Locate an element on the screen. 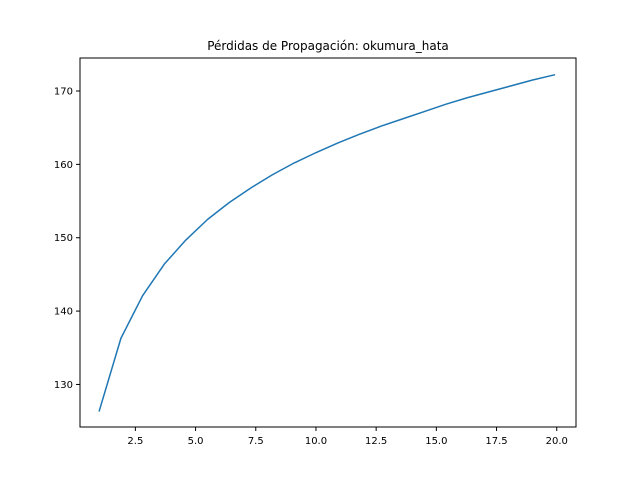  x-tick-label: 2.5 is located at coordinates (135, 441).